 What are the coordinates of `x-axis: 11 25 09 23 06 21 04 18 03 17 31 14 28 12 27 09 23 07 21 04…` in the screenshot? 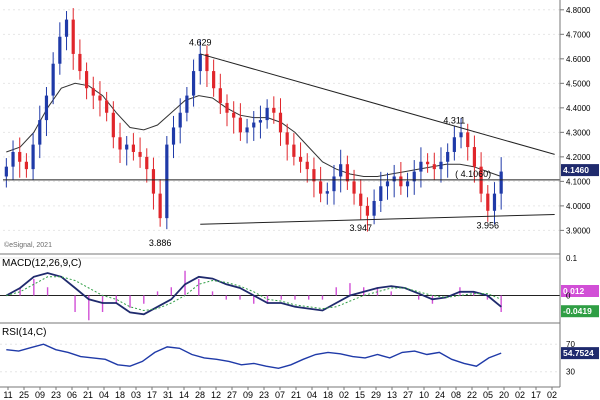 It's located at (280, 393).